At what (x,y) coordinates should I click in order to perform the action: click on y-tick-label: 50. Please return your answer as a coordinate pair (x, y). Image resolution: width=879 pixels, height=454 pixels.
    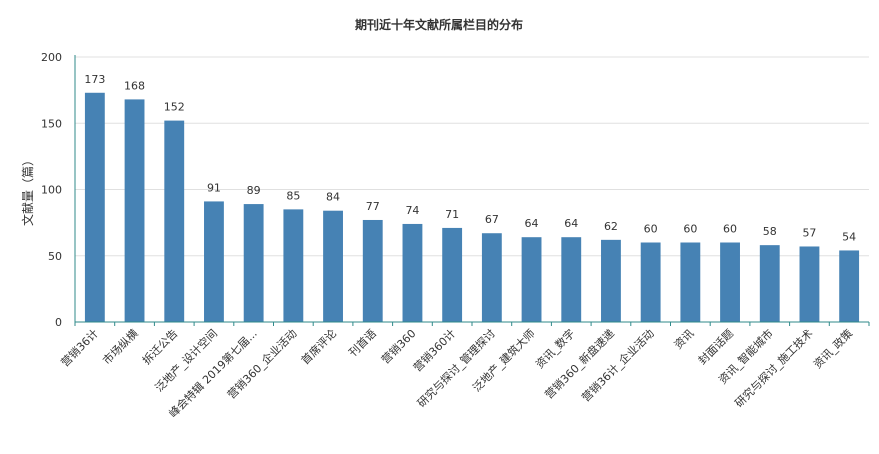
    Looking at the image, I should click on (55, 256).